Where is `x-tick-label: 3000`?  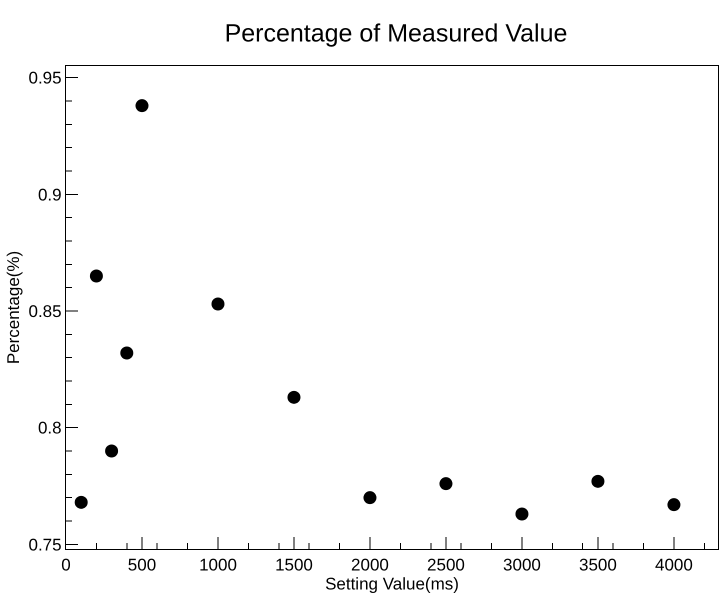
x-tick-label: 3000 is located at coordinates (522, 564).